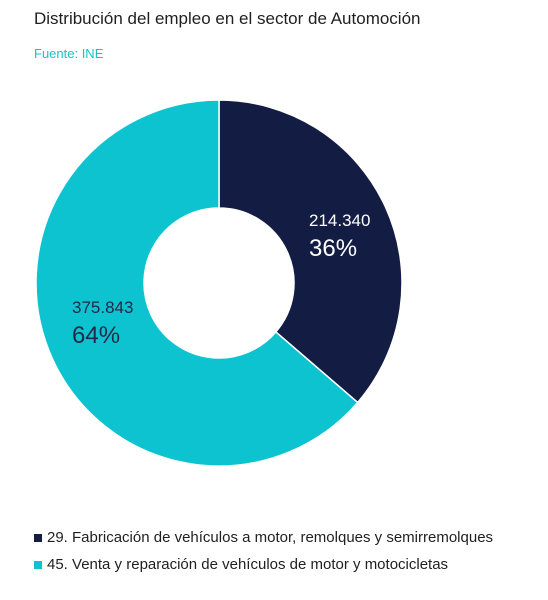 Image resolution: width=548 pixels, height=600 pixels. I want to click on chart-source: Fuente: INE, so click(69, 53).